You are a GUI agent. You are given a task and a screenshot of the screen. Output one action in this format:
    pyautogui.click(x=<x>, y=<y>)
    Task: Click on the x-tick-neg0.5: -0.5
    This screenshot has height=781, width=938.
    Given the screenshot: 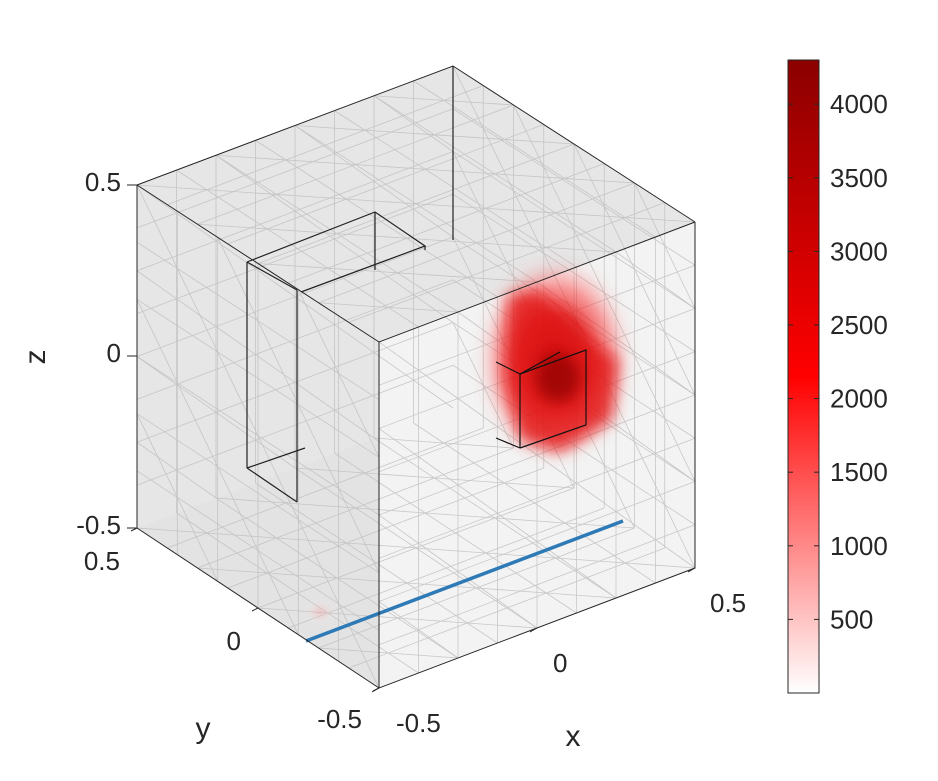 What is the action you would take?
    pyautogui.click(x=418, y=723)
    